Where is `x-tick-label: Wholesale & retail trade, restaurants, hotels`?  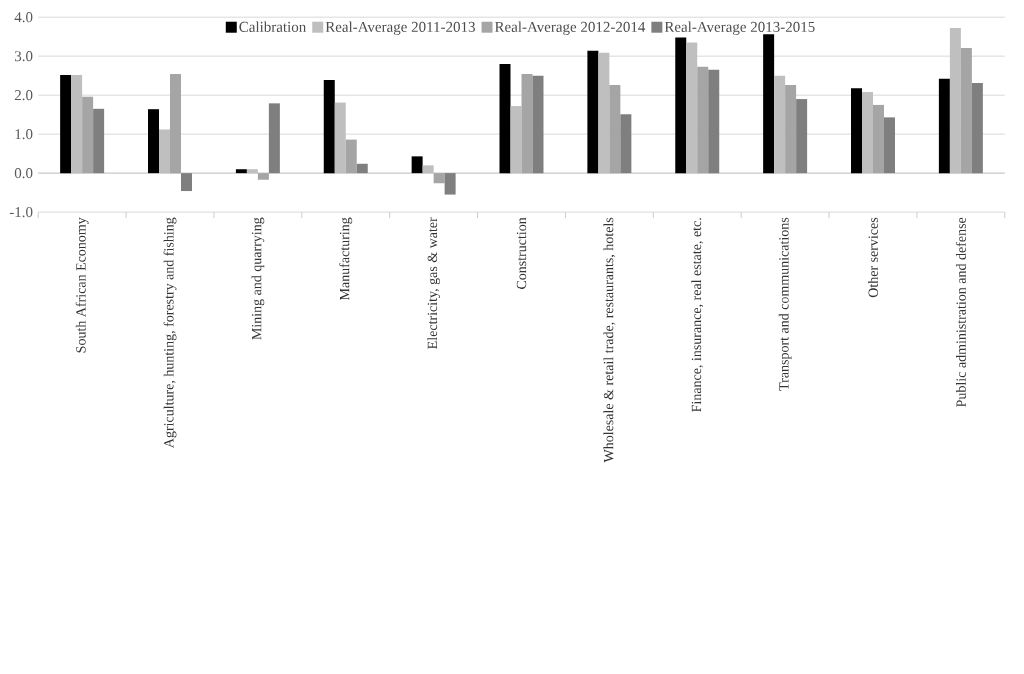
x-tick-label: Wholesale & retail trade, restaurants, hotels is located at coordinates (609, 340).